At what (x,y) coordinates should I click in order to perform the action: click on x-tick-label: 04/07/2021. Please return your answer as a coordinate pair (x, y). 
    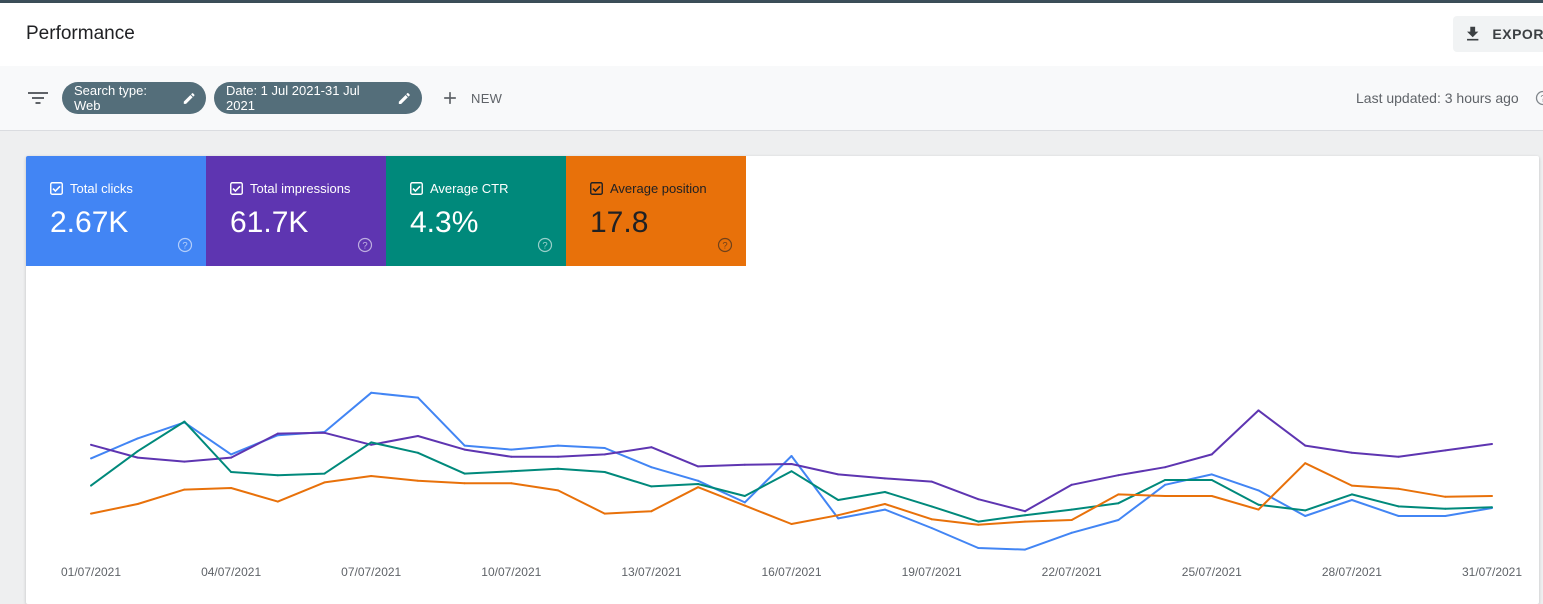
    Looking at the image, I should click on (231, 572).